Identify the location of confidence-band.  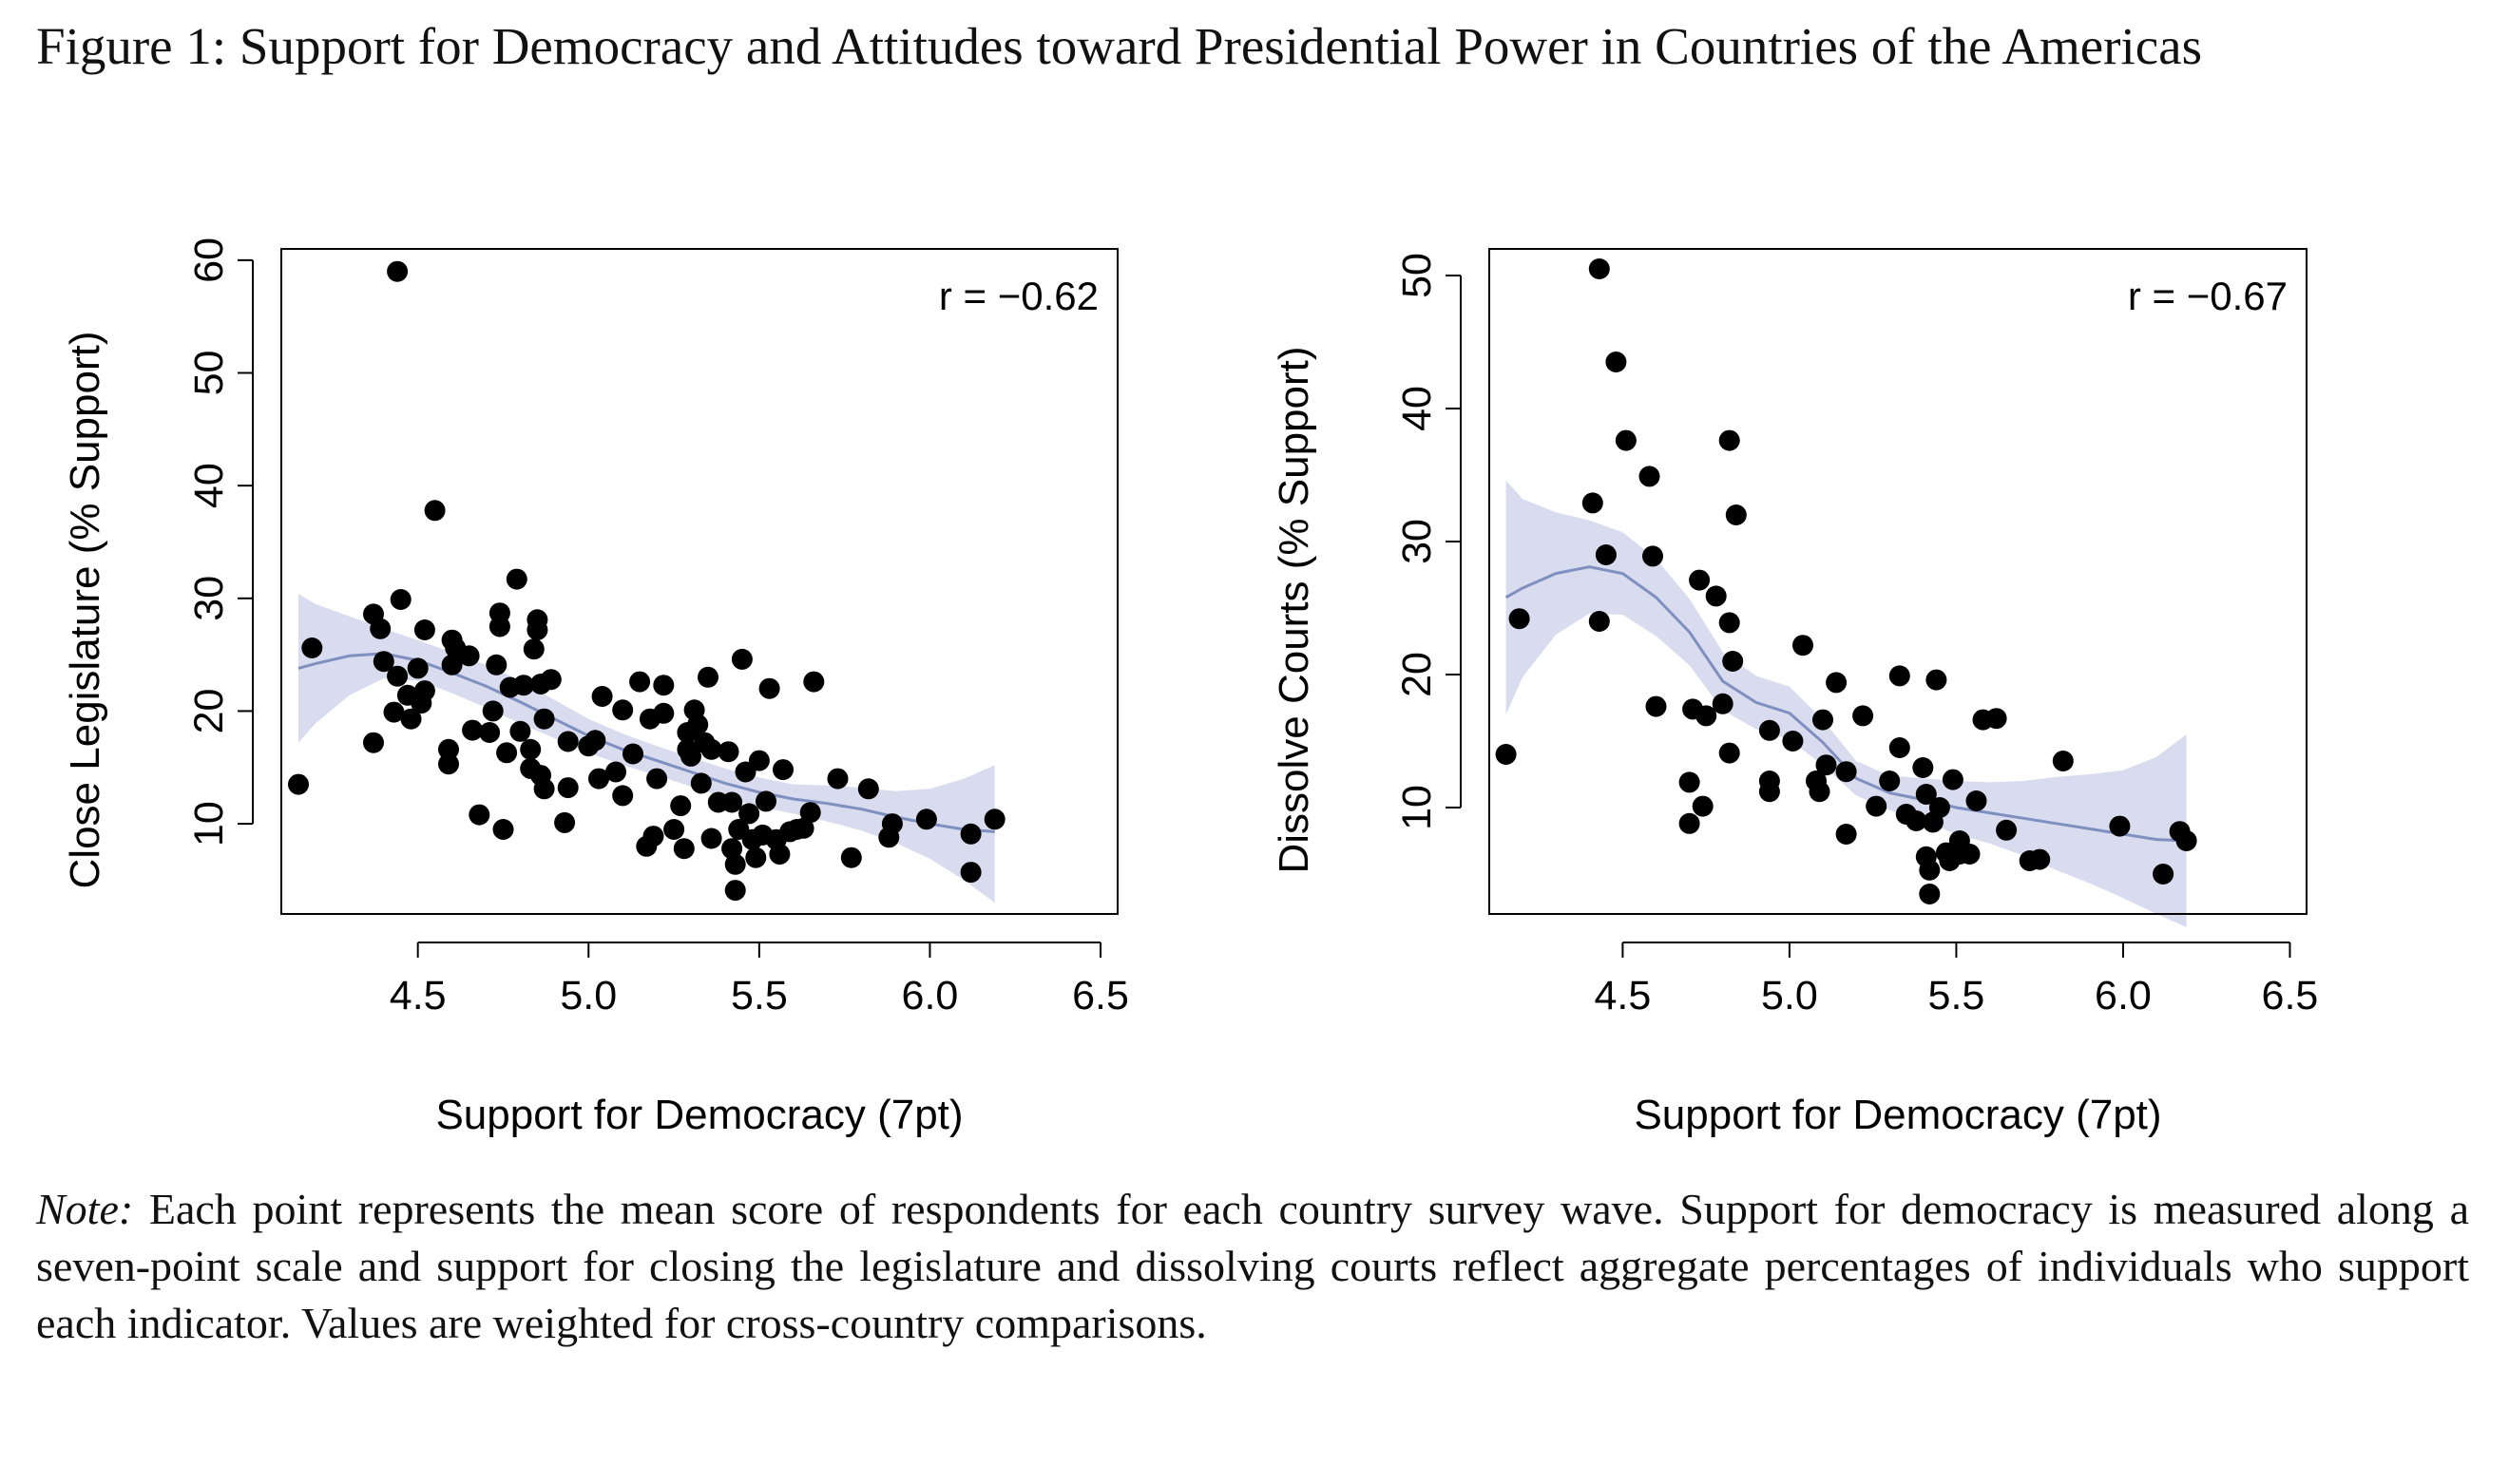
(647, 749).